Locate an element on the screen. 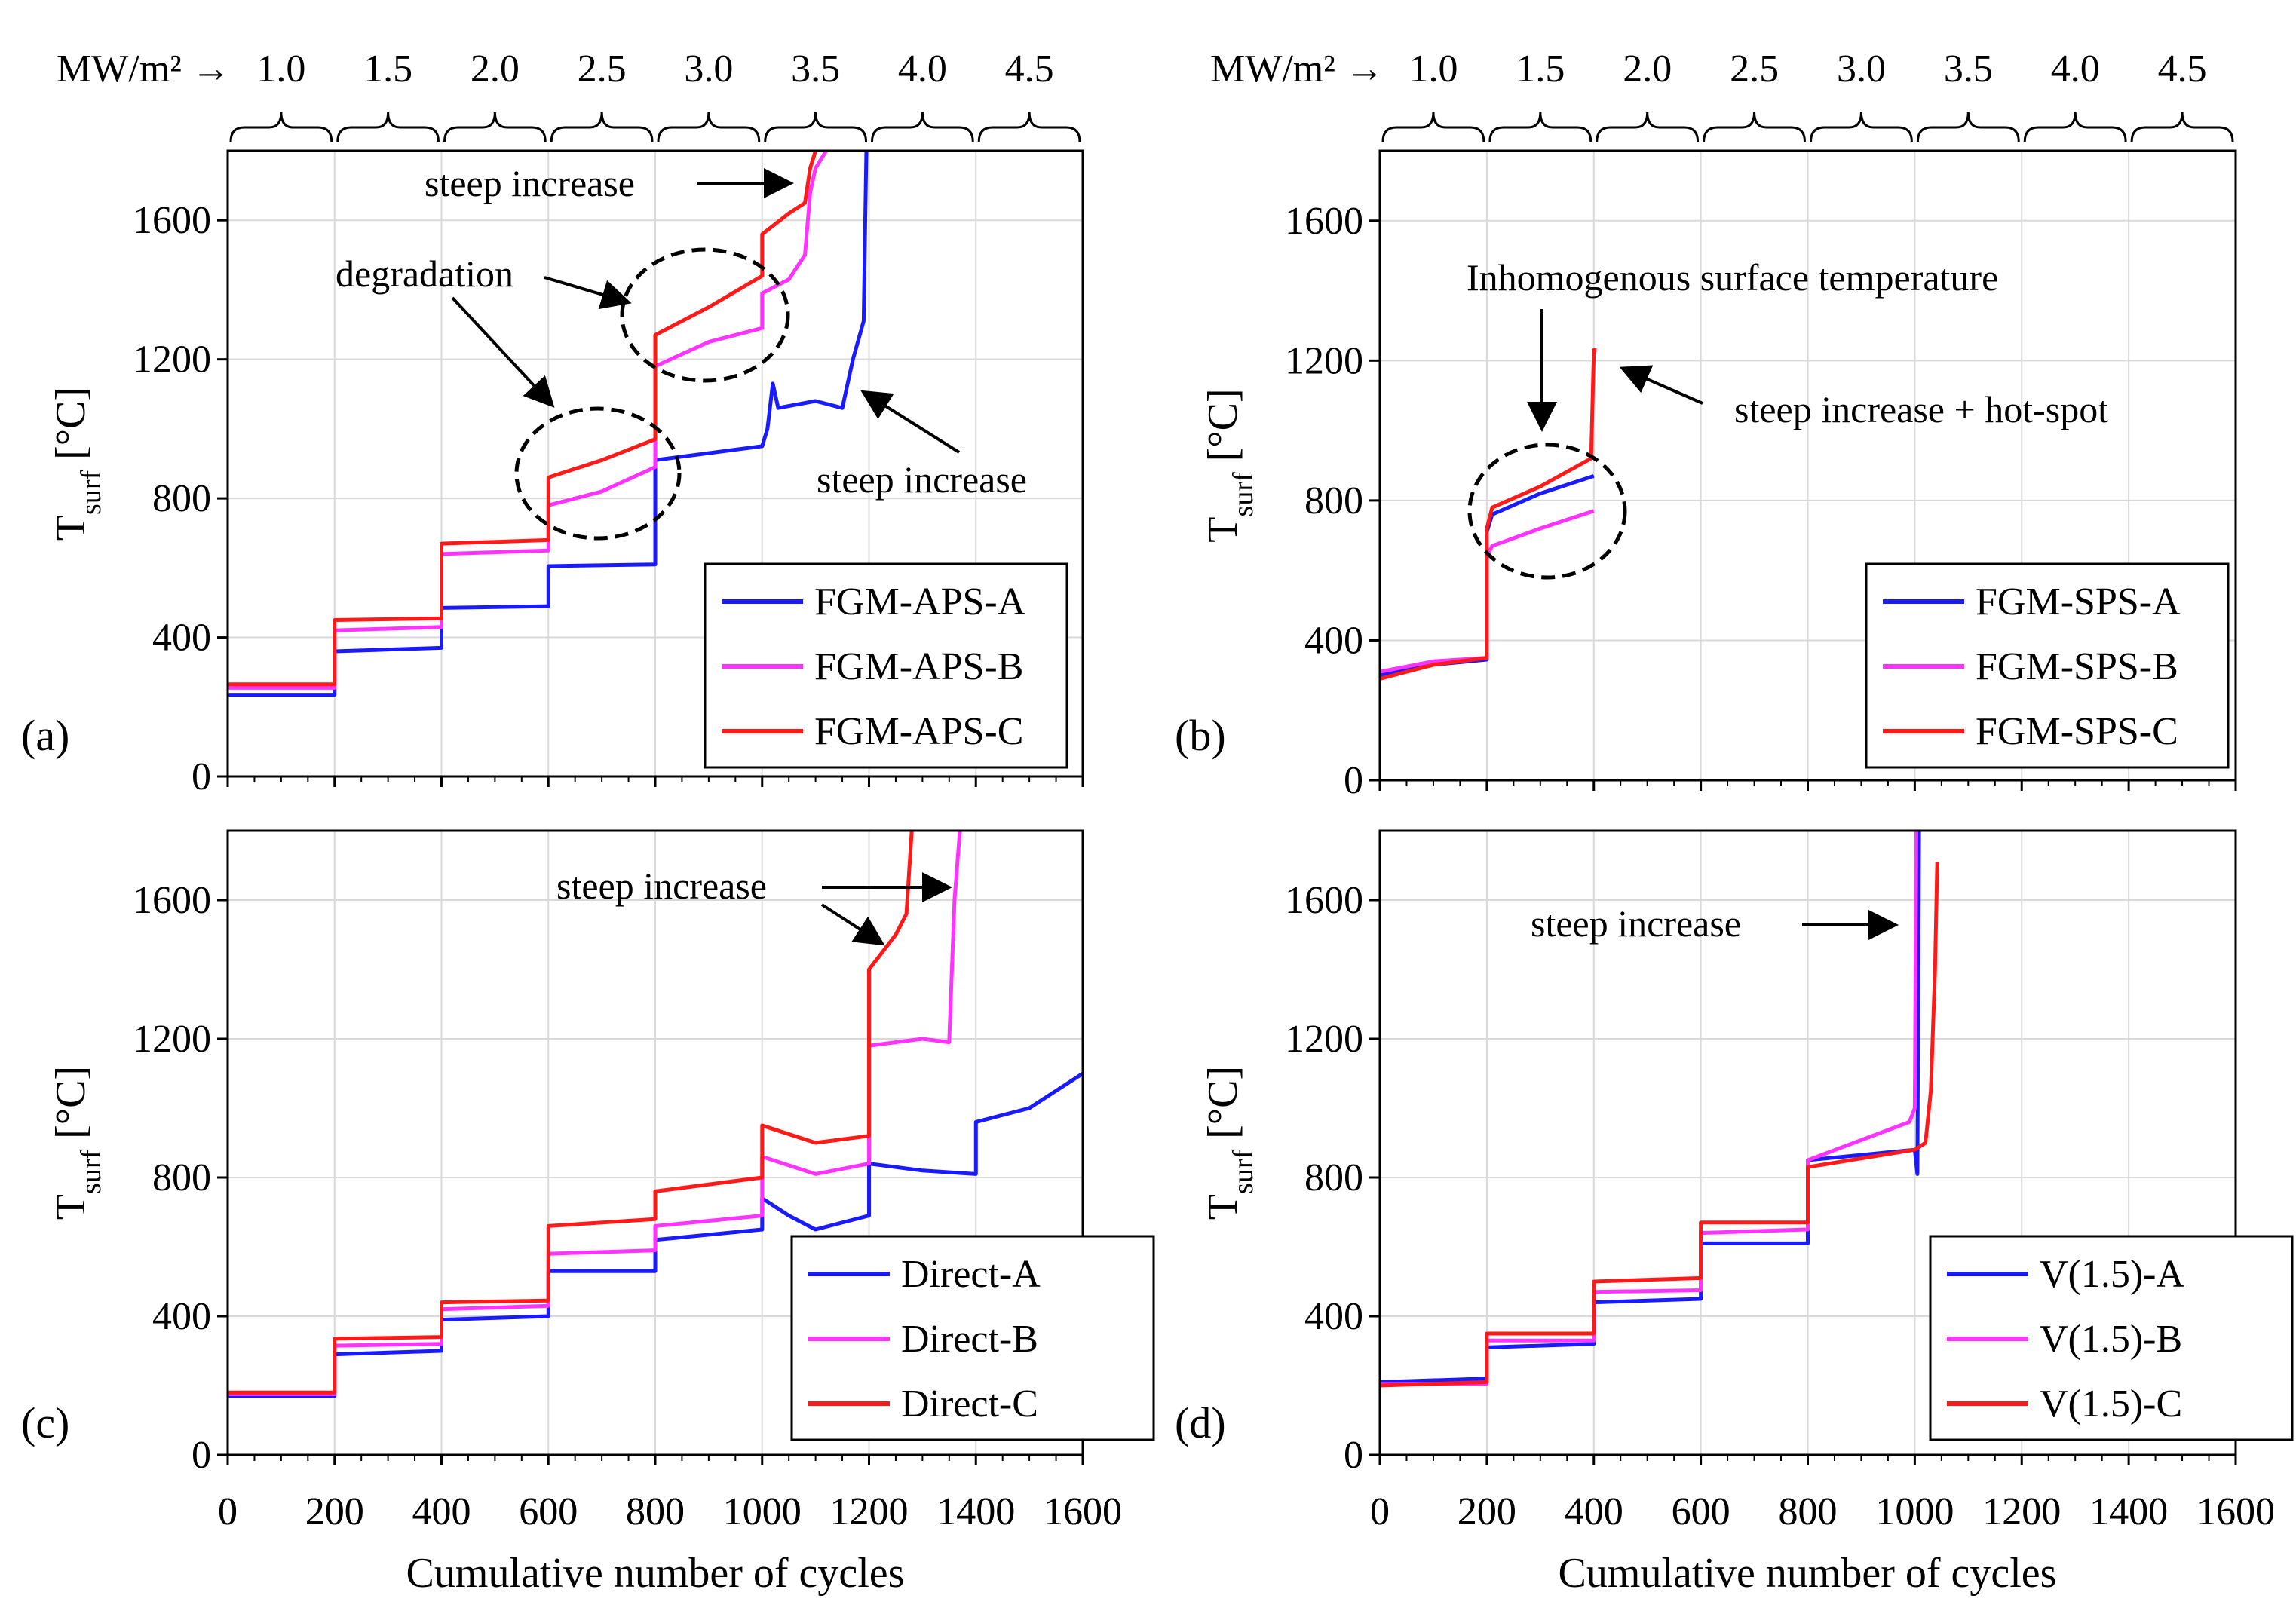  series-line-Direct-B is located at coordinates (595, 1114).